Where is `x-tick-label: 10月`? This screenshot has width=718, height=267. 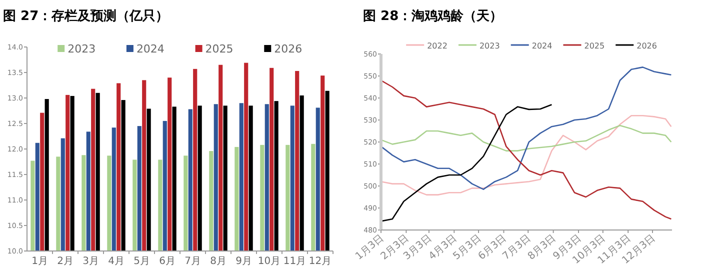 x-tick-label: 10月 is located at coordinates (269, 261).